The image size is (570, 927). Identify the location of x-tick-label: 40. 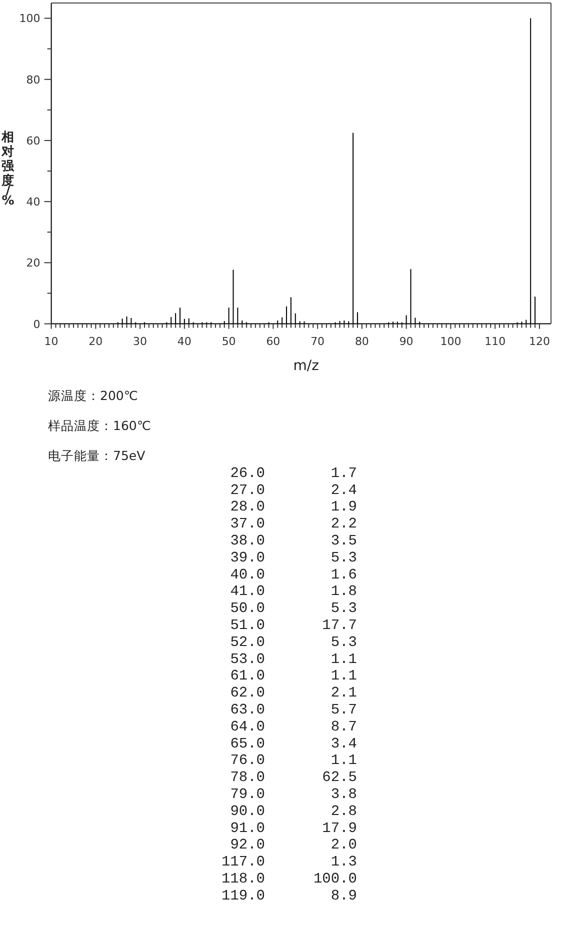
(184, 341).